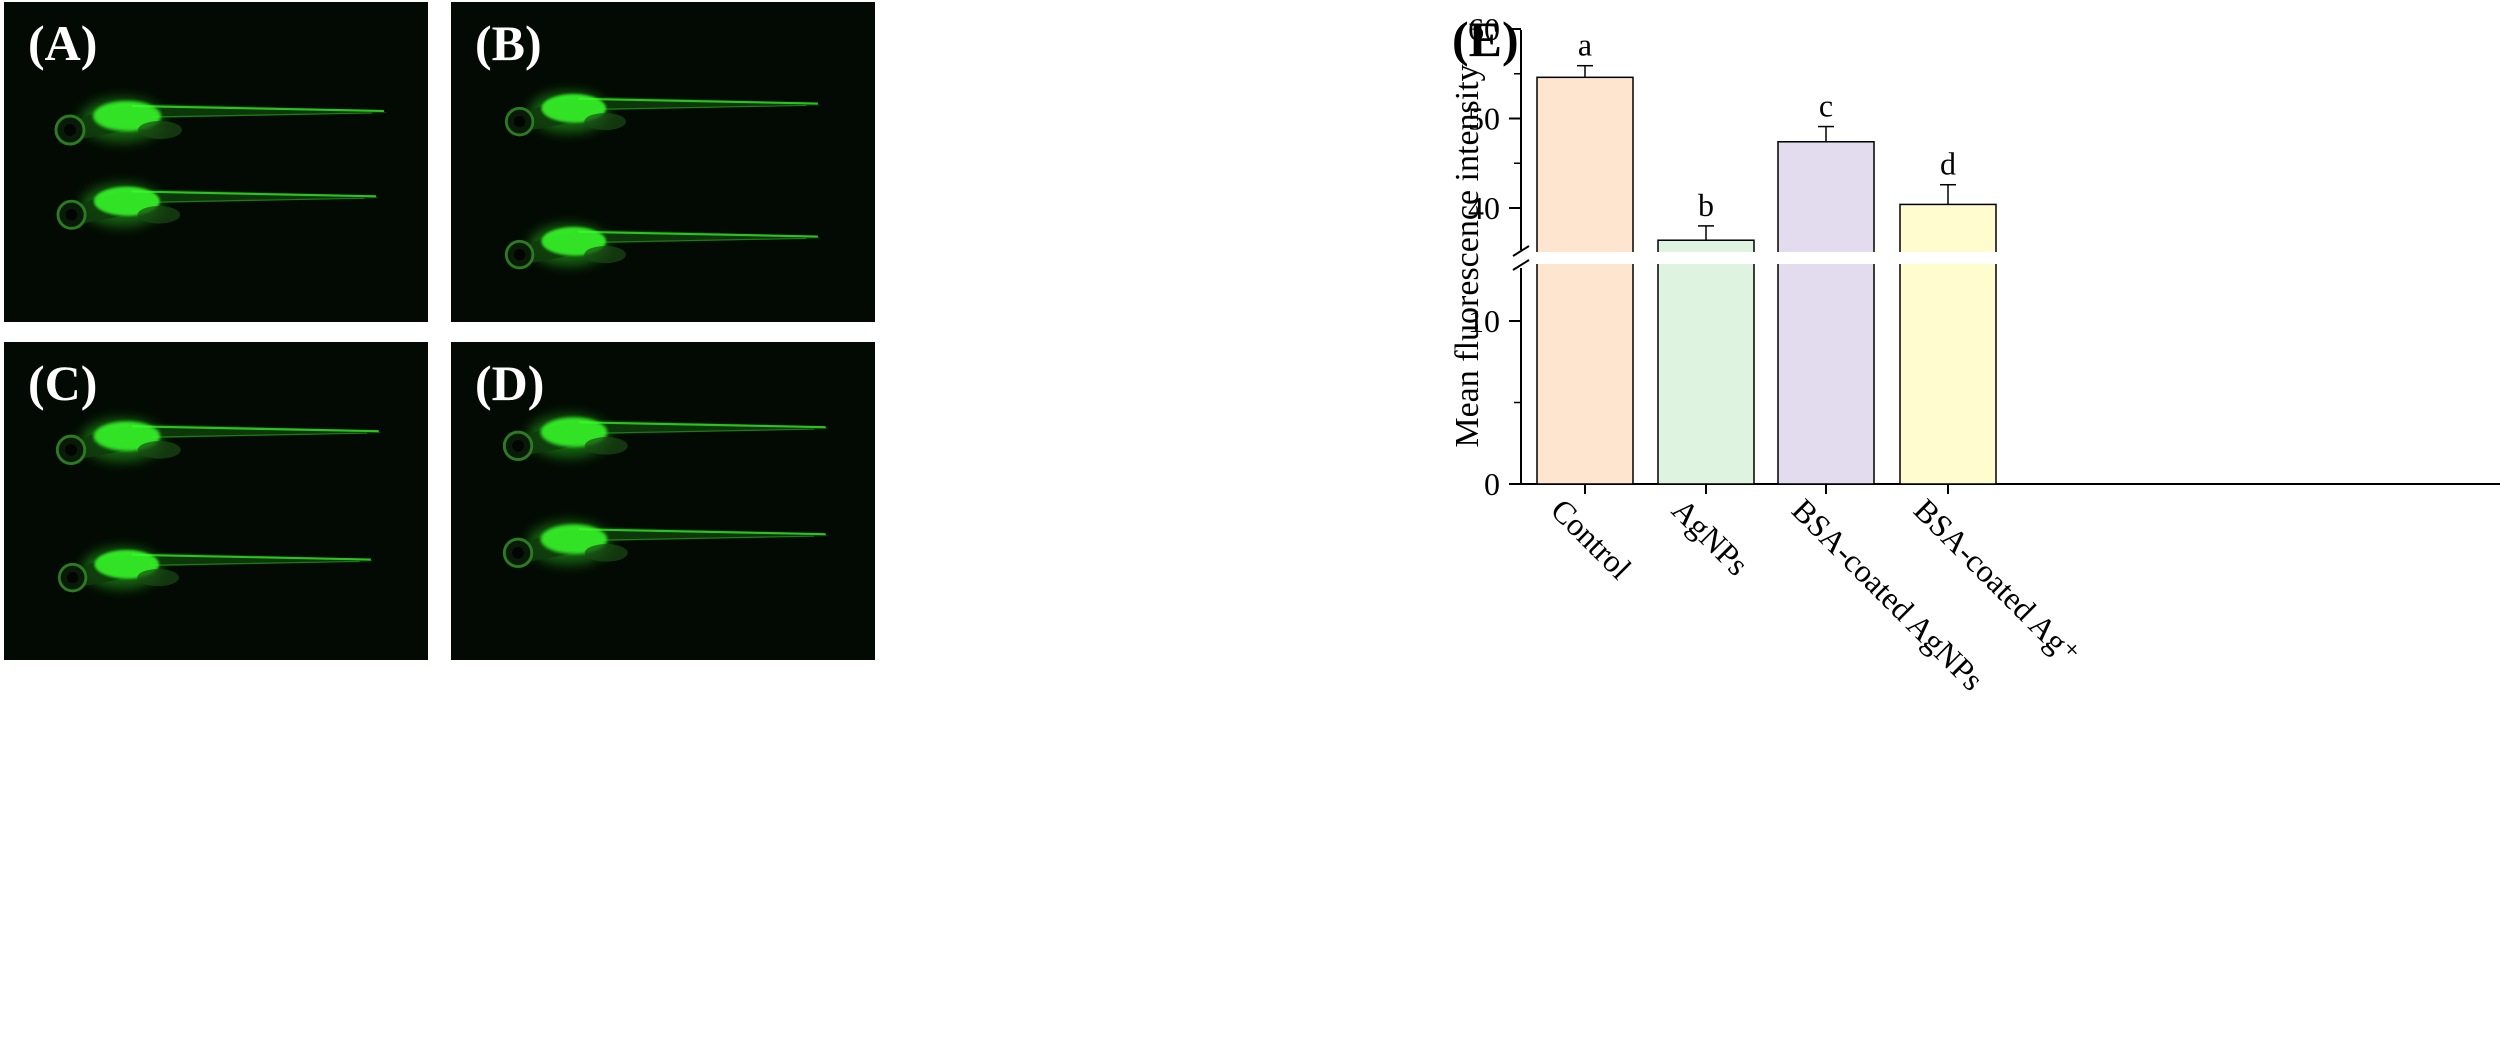 The image size is (2500, 1055). Describe the element at coordinates (1484, 119) in the screenshot. I see `y-tick-label: 50` at that location.